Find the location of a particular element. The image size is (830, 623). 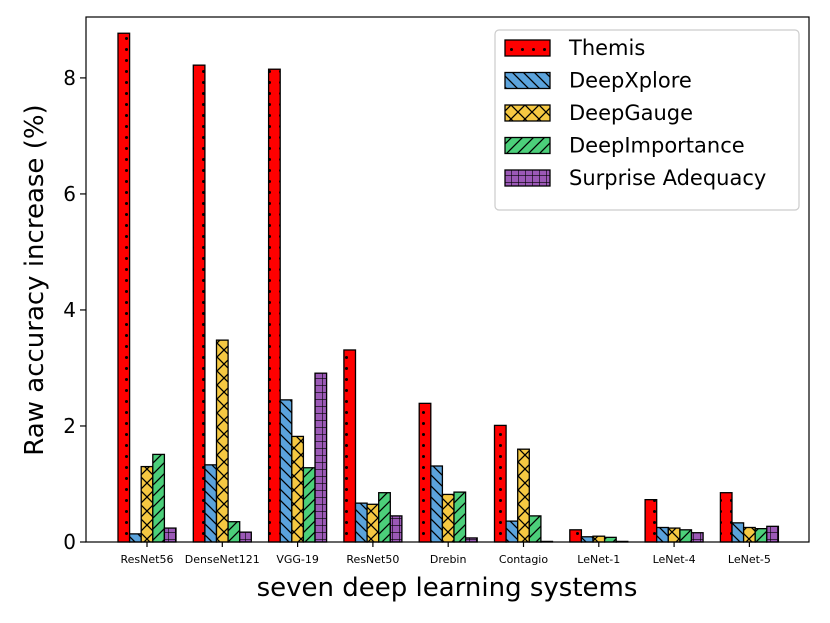

legend-label: Surprise Adequacy is located at coordinates (667, 178).